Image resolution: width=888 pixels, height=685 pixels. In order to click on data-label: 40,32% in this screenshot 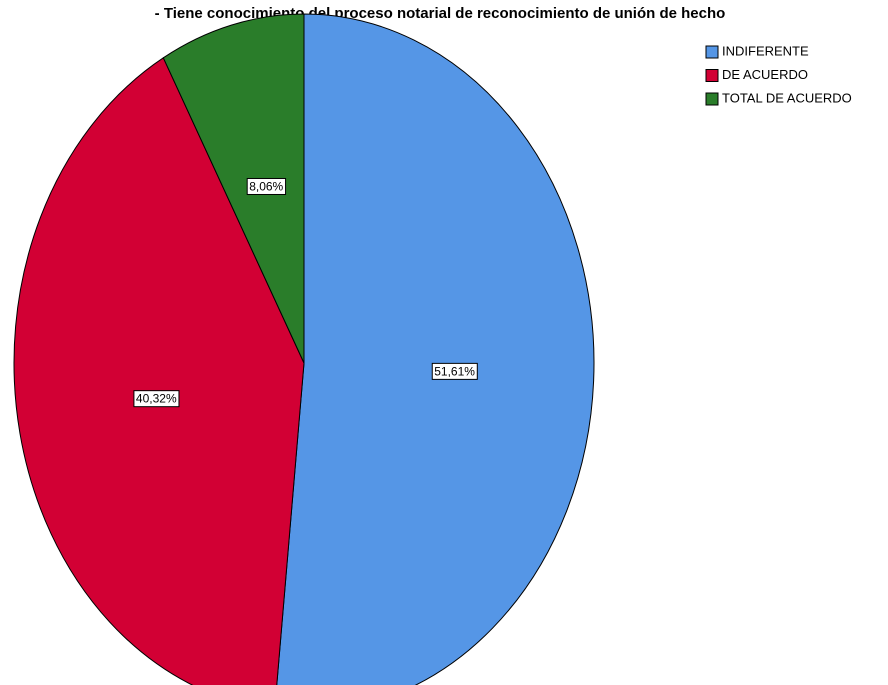, I will do `click(156, 399)`.